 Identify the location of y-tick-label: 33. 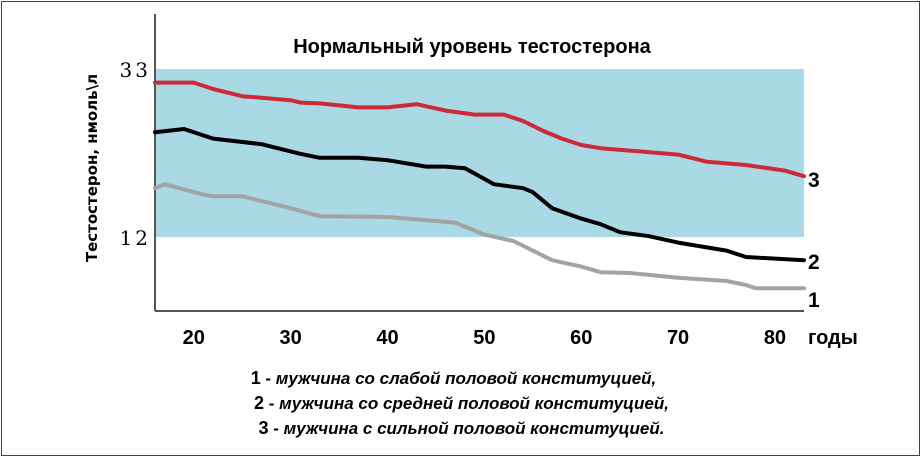
(135, 70).